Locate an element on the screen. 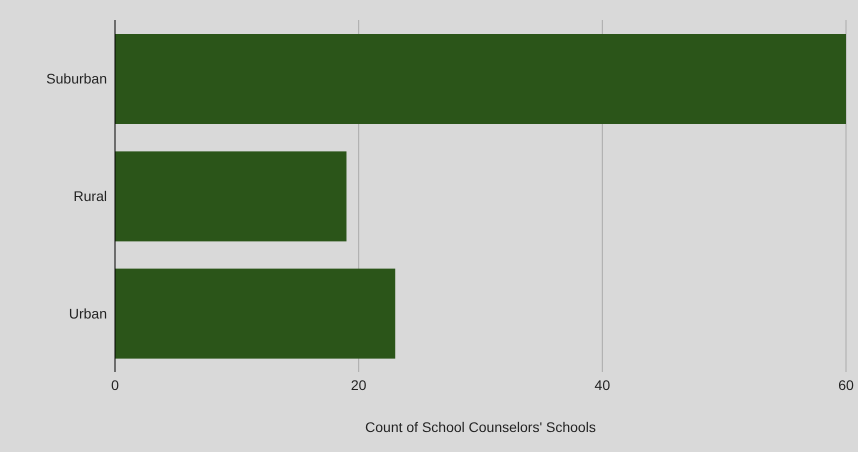  x-tick-label: 40 is located at coordinates (602, 384).